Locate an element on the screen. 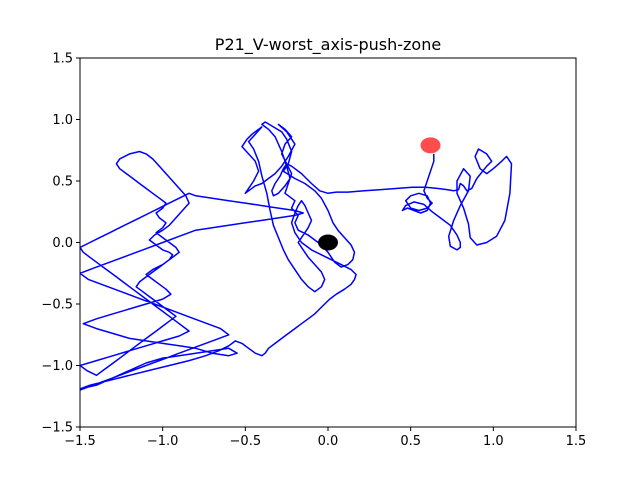 The image size is (640, 480). y-axis: −1.5 −1.0 −0.5 0.0 0.5 1.0 1.5 is located at coordinates (60, 244).